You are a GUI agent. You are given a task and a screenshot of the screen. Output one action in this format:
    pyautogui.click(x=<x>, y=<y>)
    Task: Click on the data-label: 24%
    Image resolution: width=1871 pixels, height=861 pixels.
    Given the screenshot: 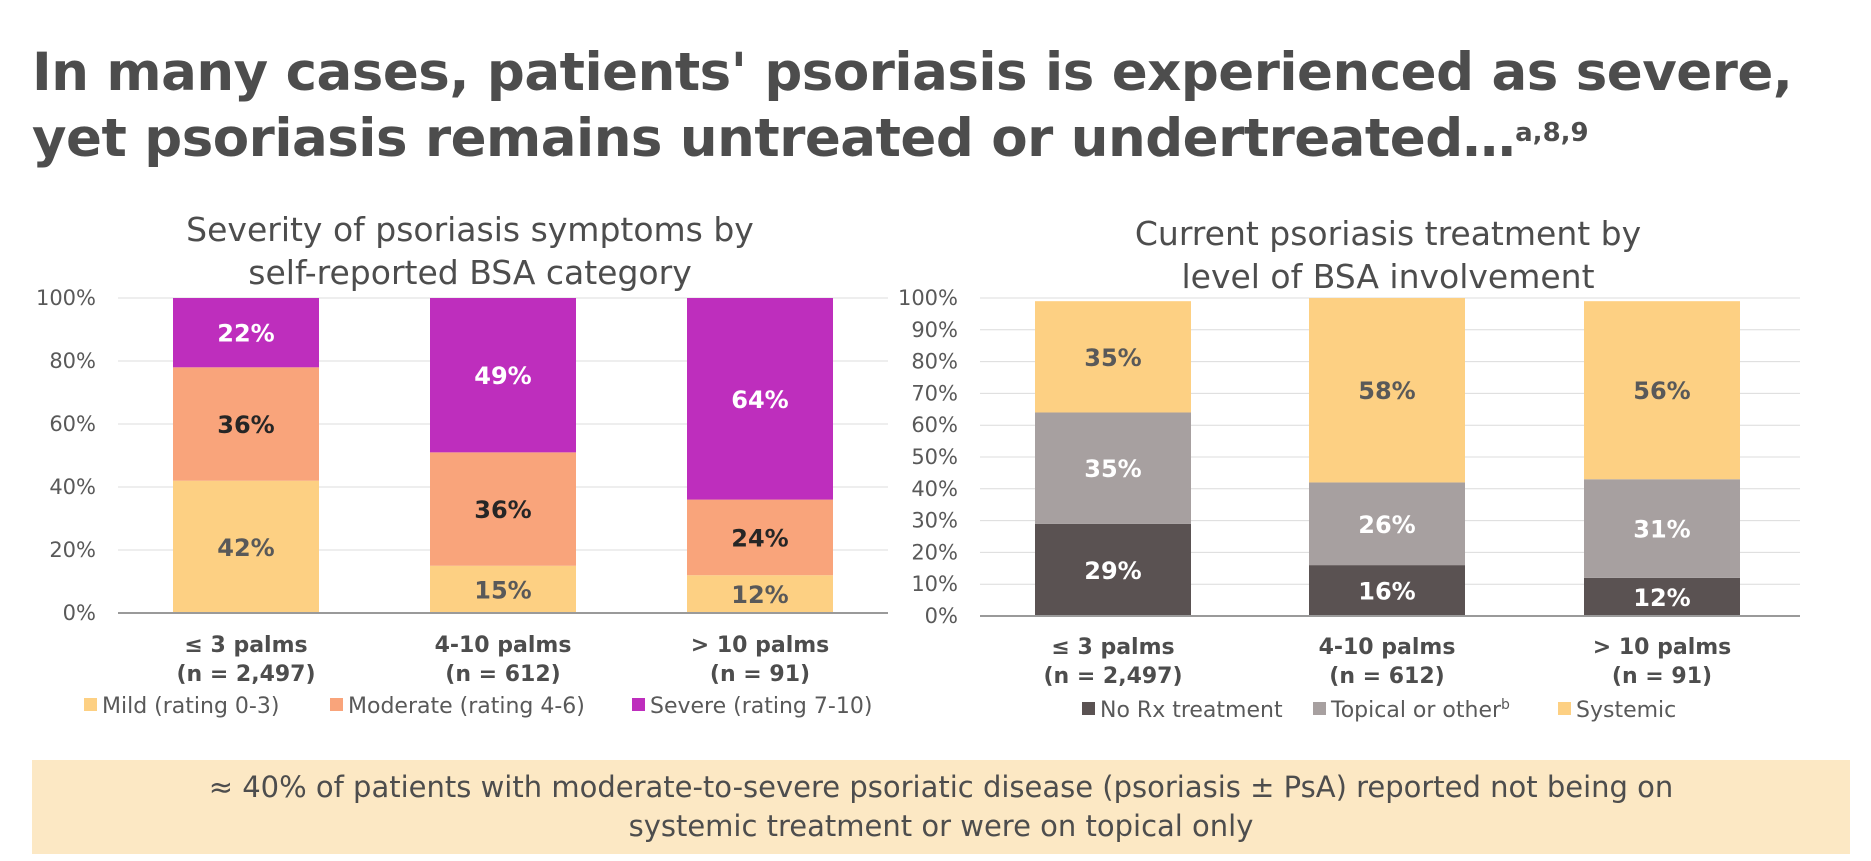 What is the action you would take?
    pyautogui.click(x=759, y=538)
    